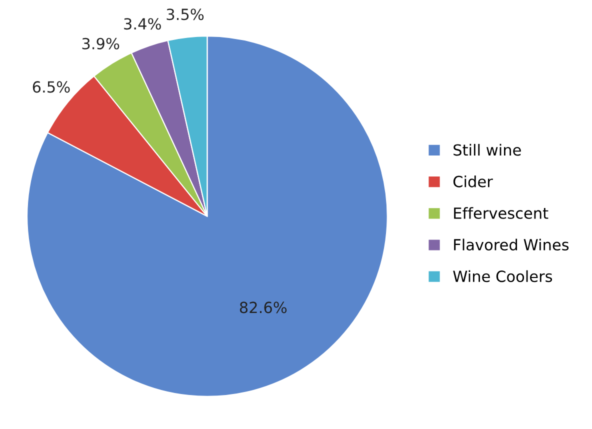  What do you see at coordinates (185, 14) in the screenshot?
I see `data-label: 3.5%` at bounding box center [185, 14].